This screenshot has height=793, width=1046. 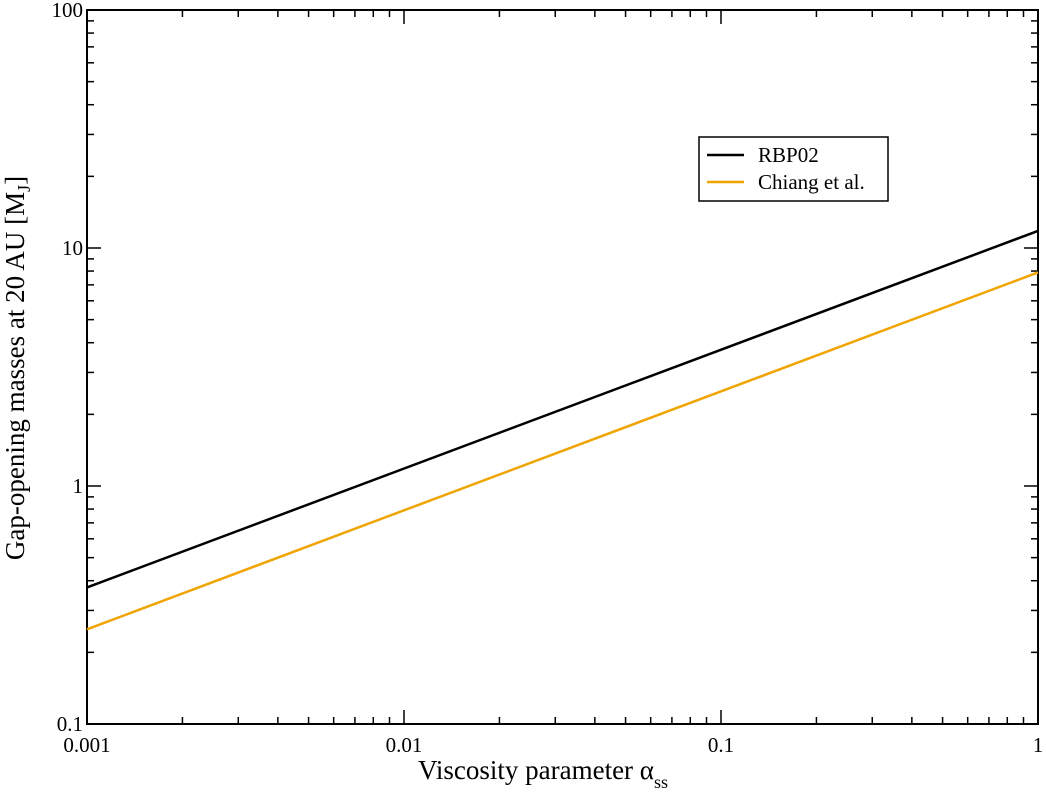 What do you see at coordinates (404, 745) in the screenshot?
I see `x-tick-label: 0.01` at bounding box center [404, 745].